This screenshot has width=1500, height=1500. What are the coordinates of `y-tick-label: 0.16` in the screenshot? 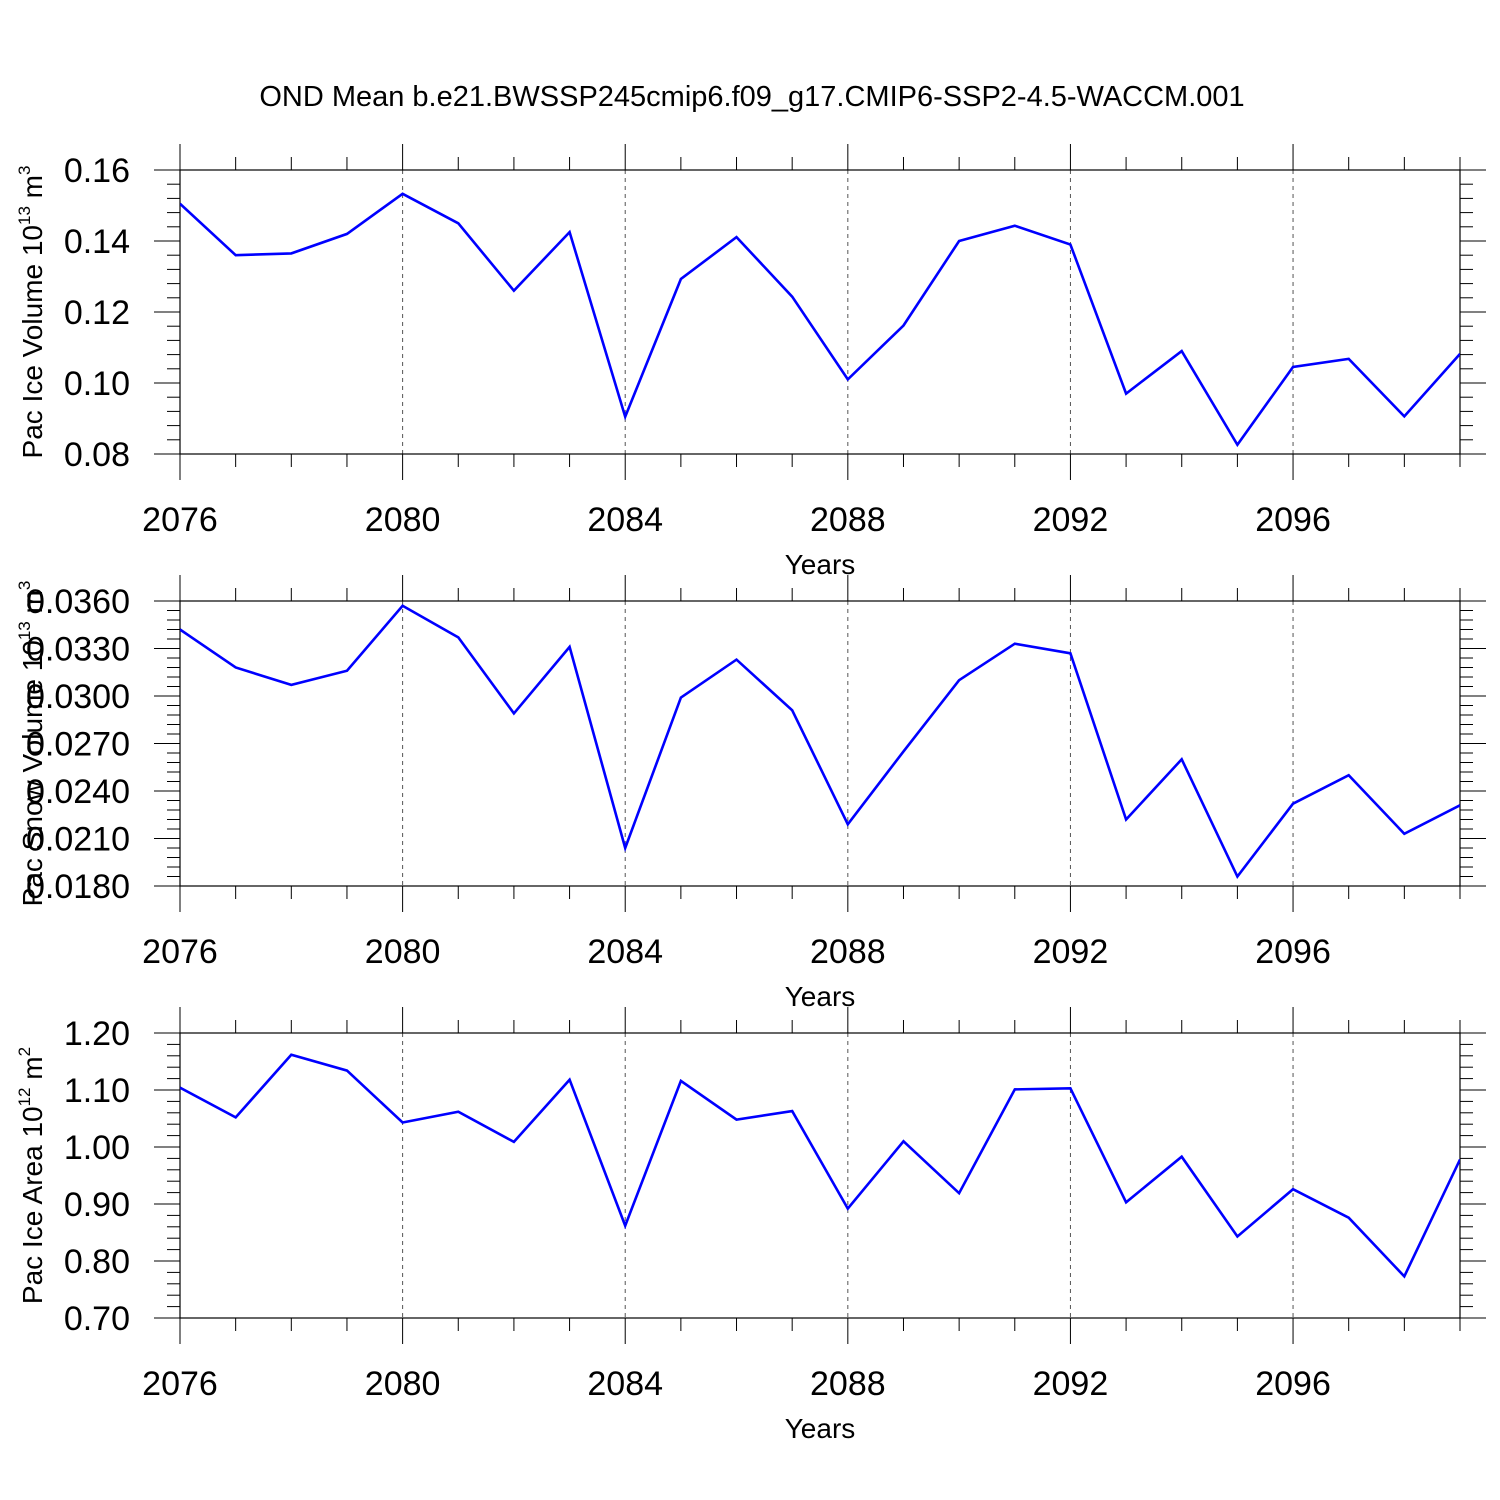 It's located at (97, 171).